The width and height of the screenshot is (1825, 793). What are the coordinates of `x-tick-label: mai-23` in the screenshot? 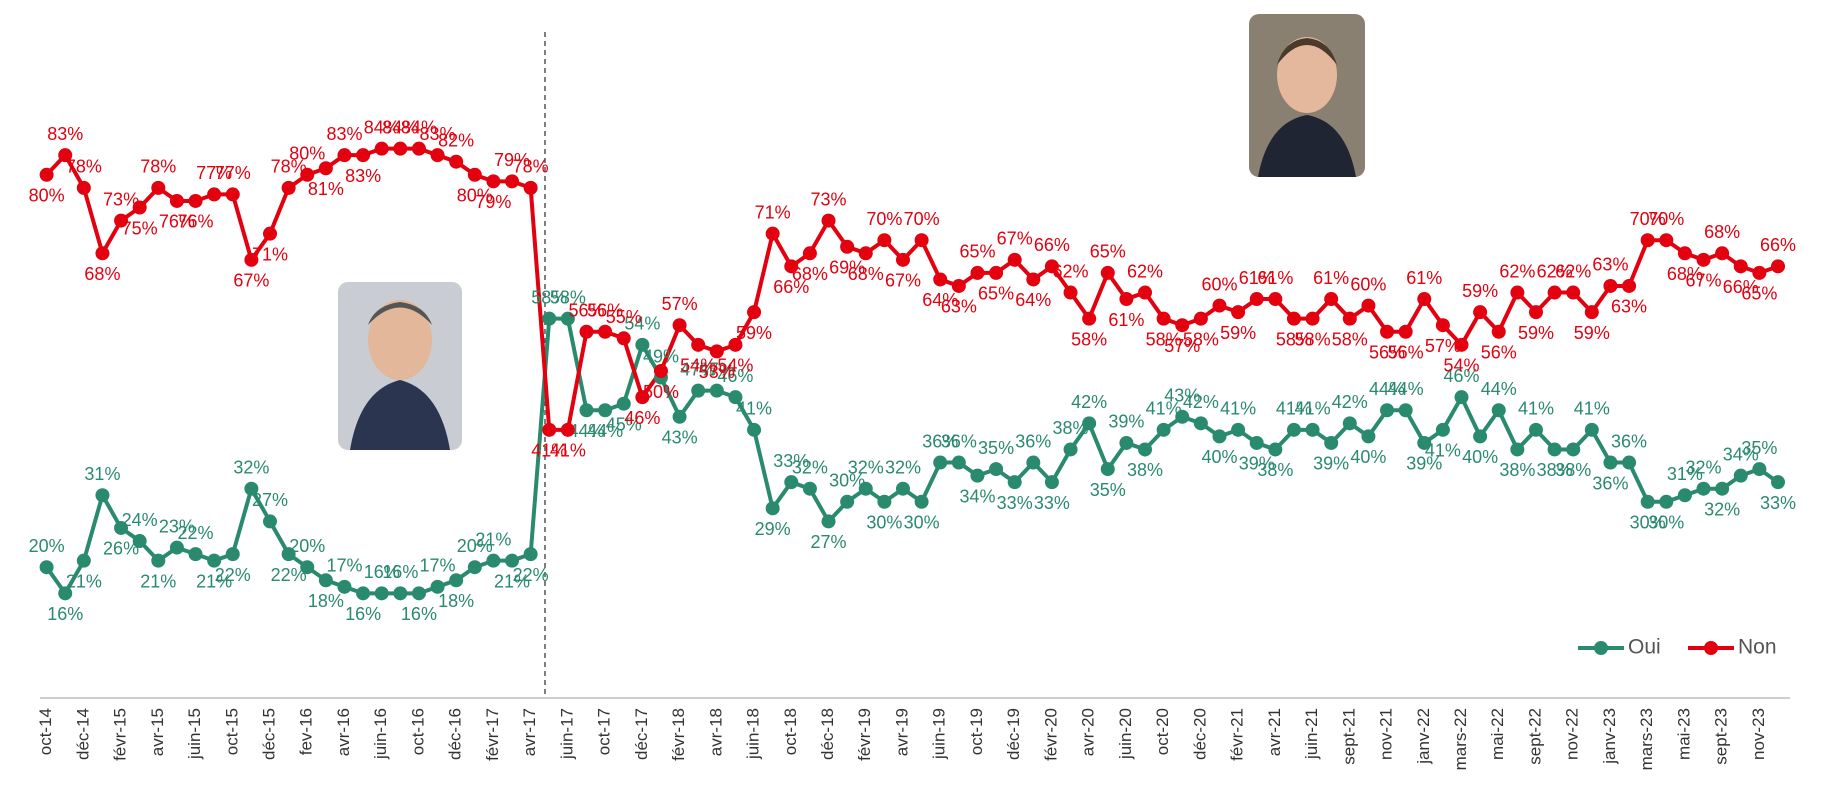 It's located at (1683, 734).